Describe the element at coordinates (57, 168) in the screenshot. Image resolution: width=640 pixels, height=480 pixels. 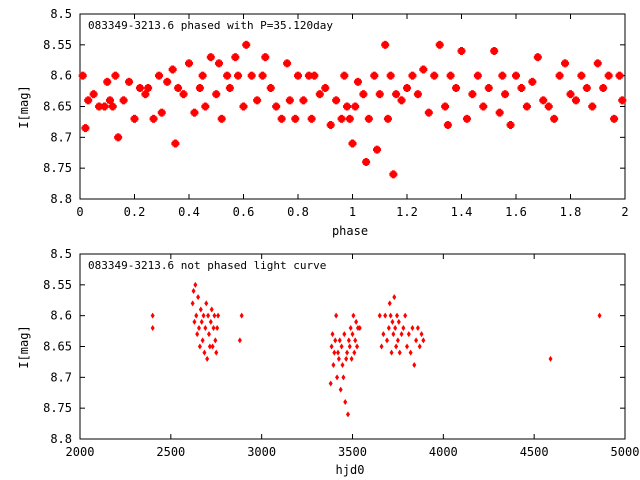
I see `y-tick-label: 8.75` at that location.